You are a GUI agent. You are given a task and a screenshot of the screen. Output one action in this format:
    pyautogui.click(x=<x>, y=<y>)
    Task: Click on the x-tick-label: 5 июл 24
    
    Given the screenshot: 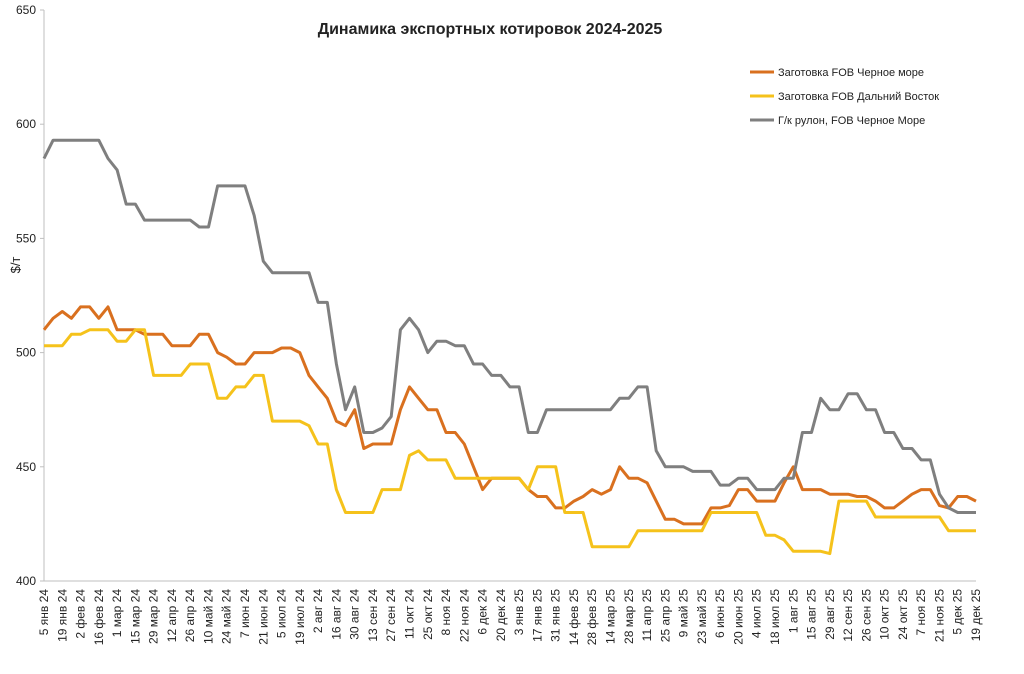 What is the action you would take?
    pyautogui.click(x=282, y=613)
    